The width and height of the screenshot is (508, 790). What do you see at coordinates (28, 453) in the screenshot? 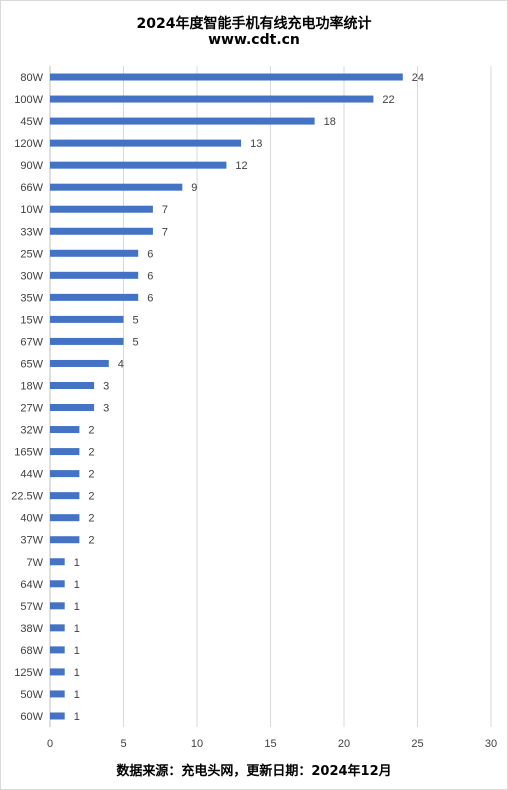
I see `category-label: 165W` at bounding box center [28, 453].